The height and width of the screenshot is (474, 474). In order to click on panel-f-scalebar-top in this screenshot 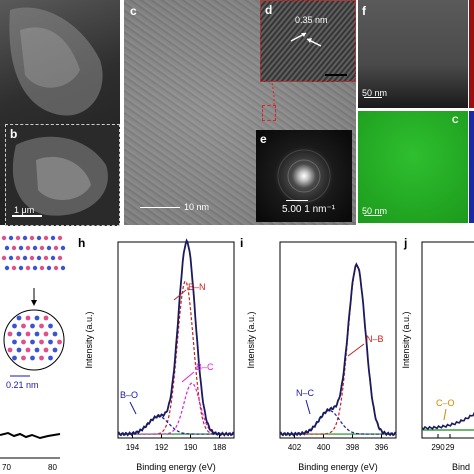, I will do `click(373, 97)`.